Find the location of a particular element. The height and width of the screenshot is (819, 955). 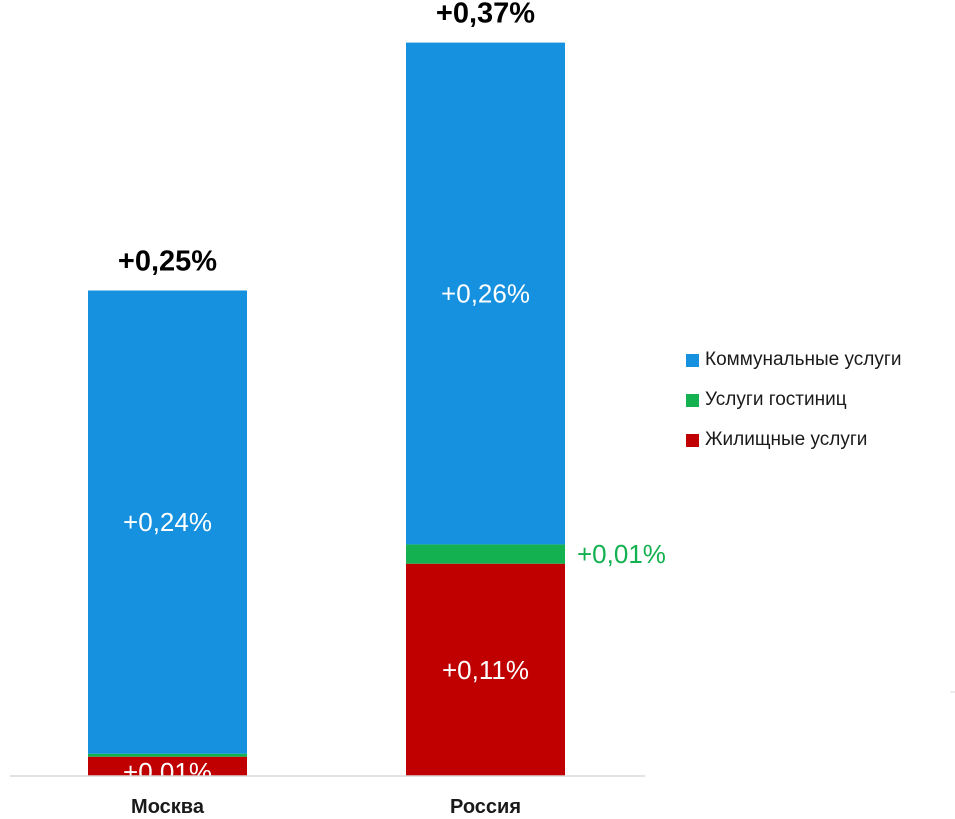

data-label-2-1: +0,26% is located at coordinates (485, 294).